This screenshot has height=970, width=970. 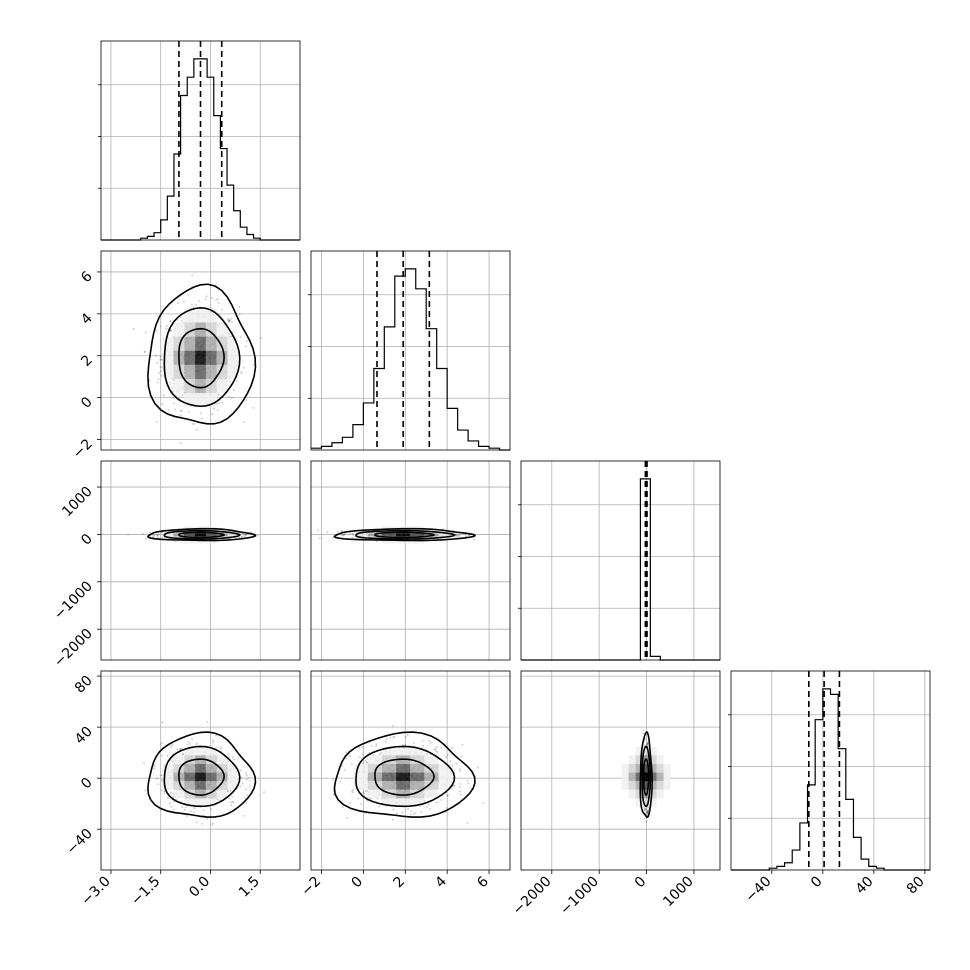 What do you see at coordinates (73, 648) in the screenshot?
I see `y-tick-label: −2000` at bounding box center [73, 648].